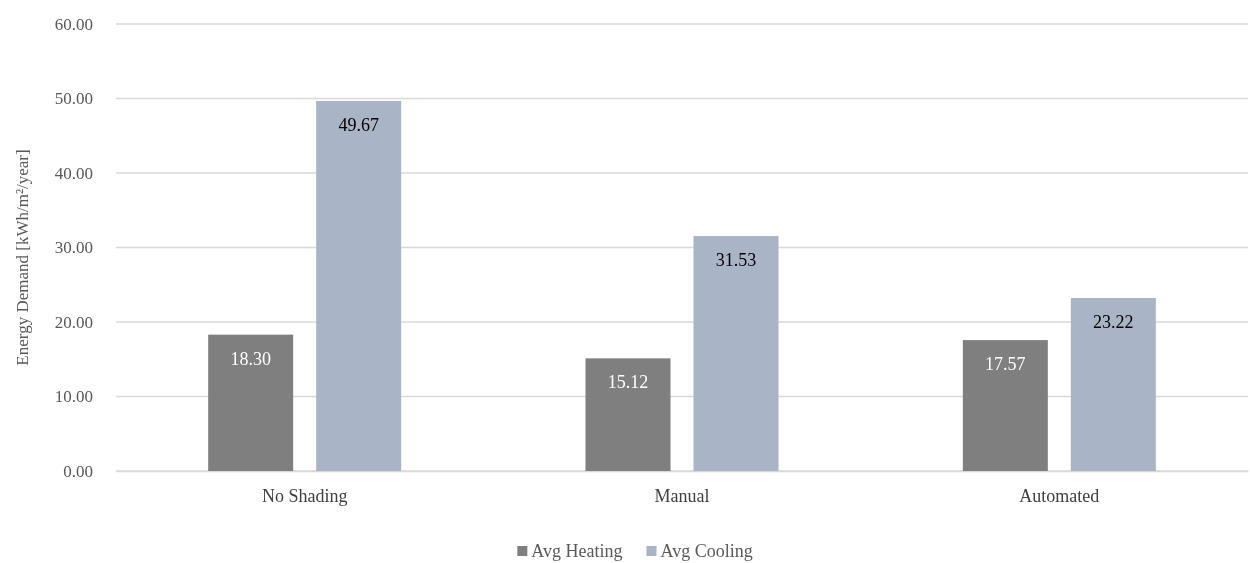  Describe the element at coordinates (73, 99) in the screenshot. I see `y-tick-label: 50.00` at that location.